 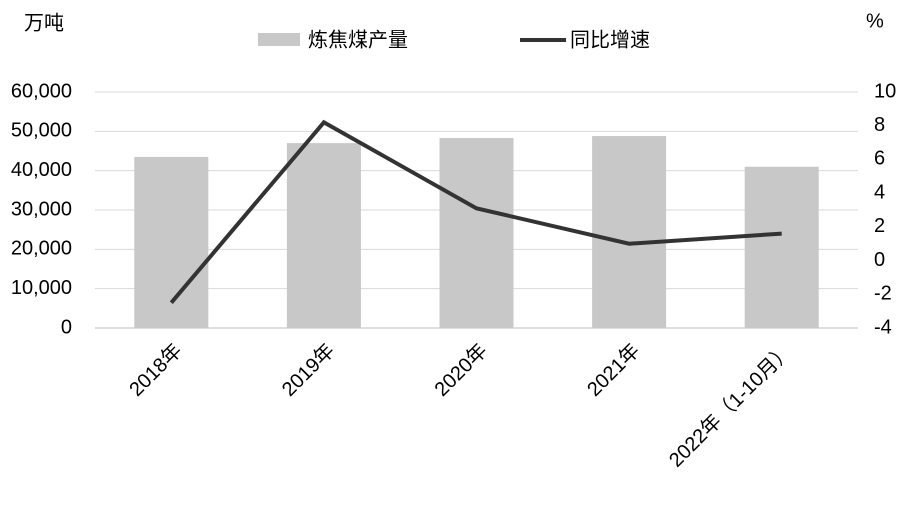 What do you see at coordinates (885, 91) in the screenshot?
I see `y2-tick-label: 10` at bounding box center [885, 91].